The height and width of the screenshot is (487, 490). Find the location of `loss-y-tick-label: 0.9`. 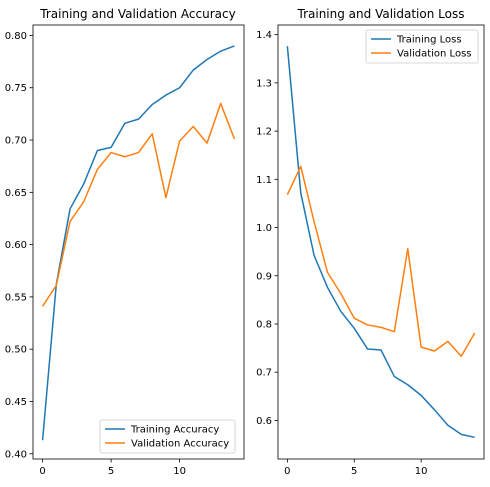

loss-y-tick-label: 0.9 is located at coordinates (264, 276).